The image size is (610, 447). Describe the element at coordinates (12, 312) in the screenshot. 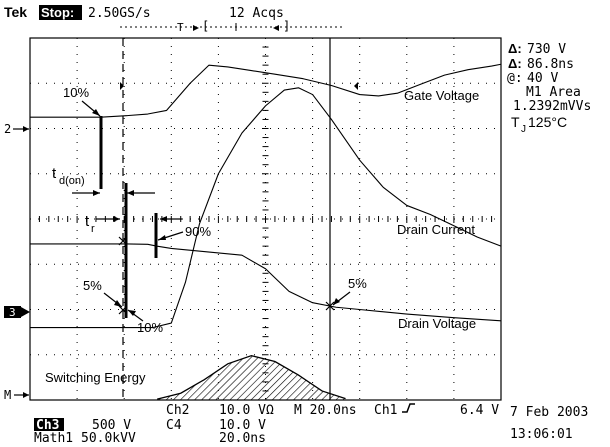

I see `svg-text: 3` at that location.